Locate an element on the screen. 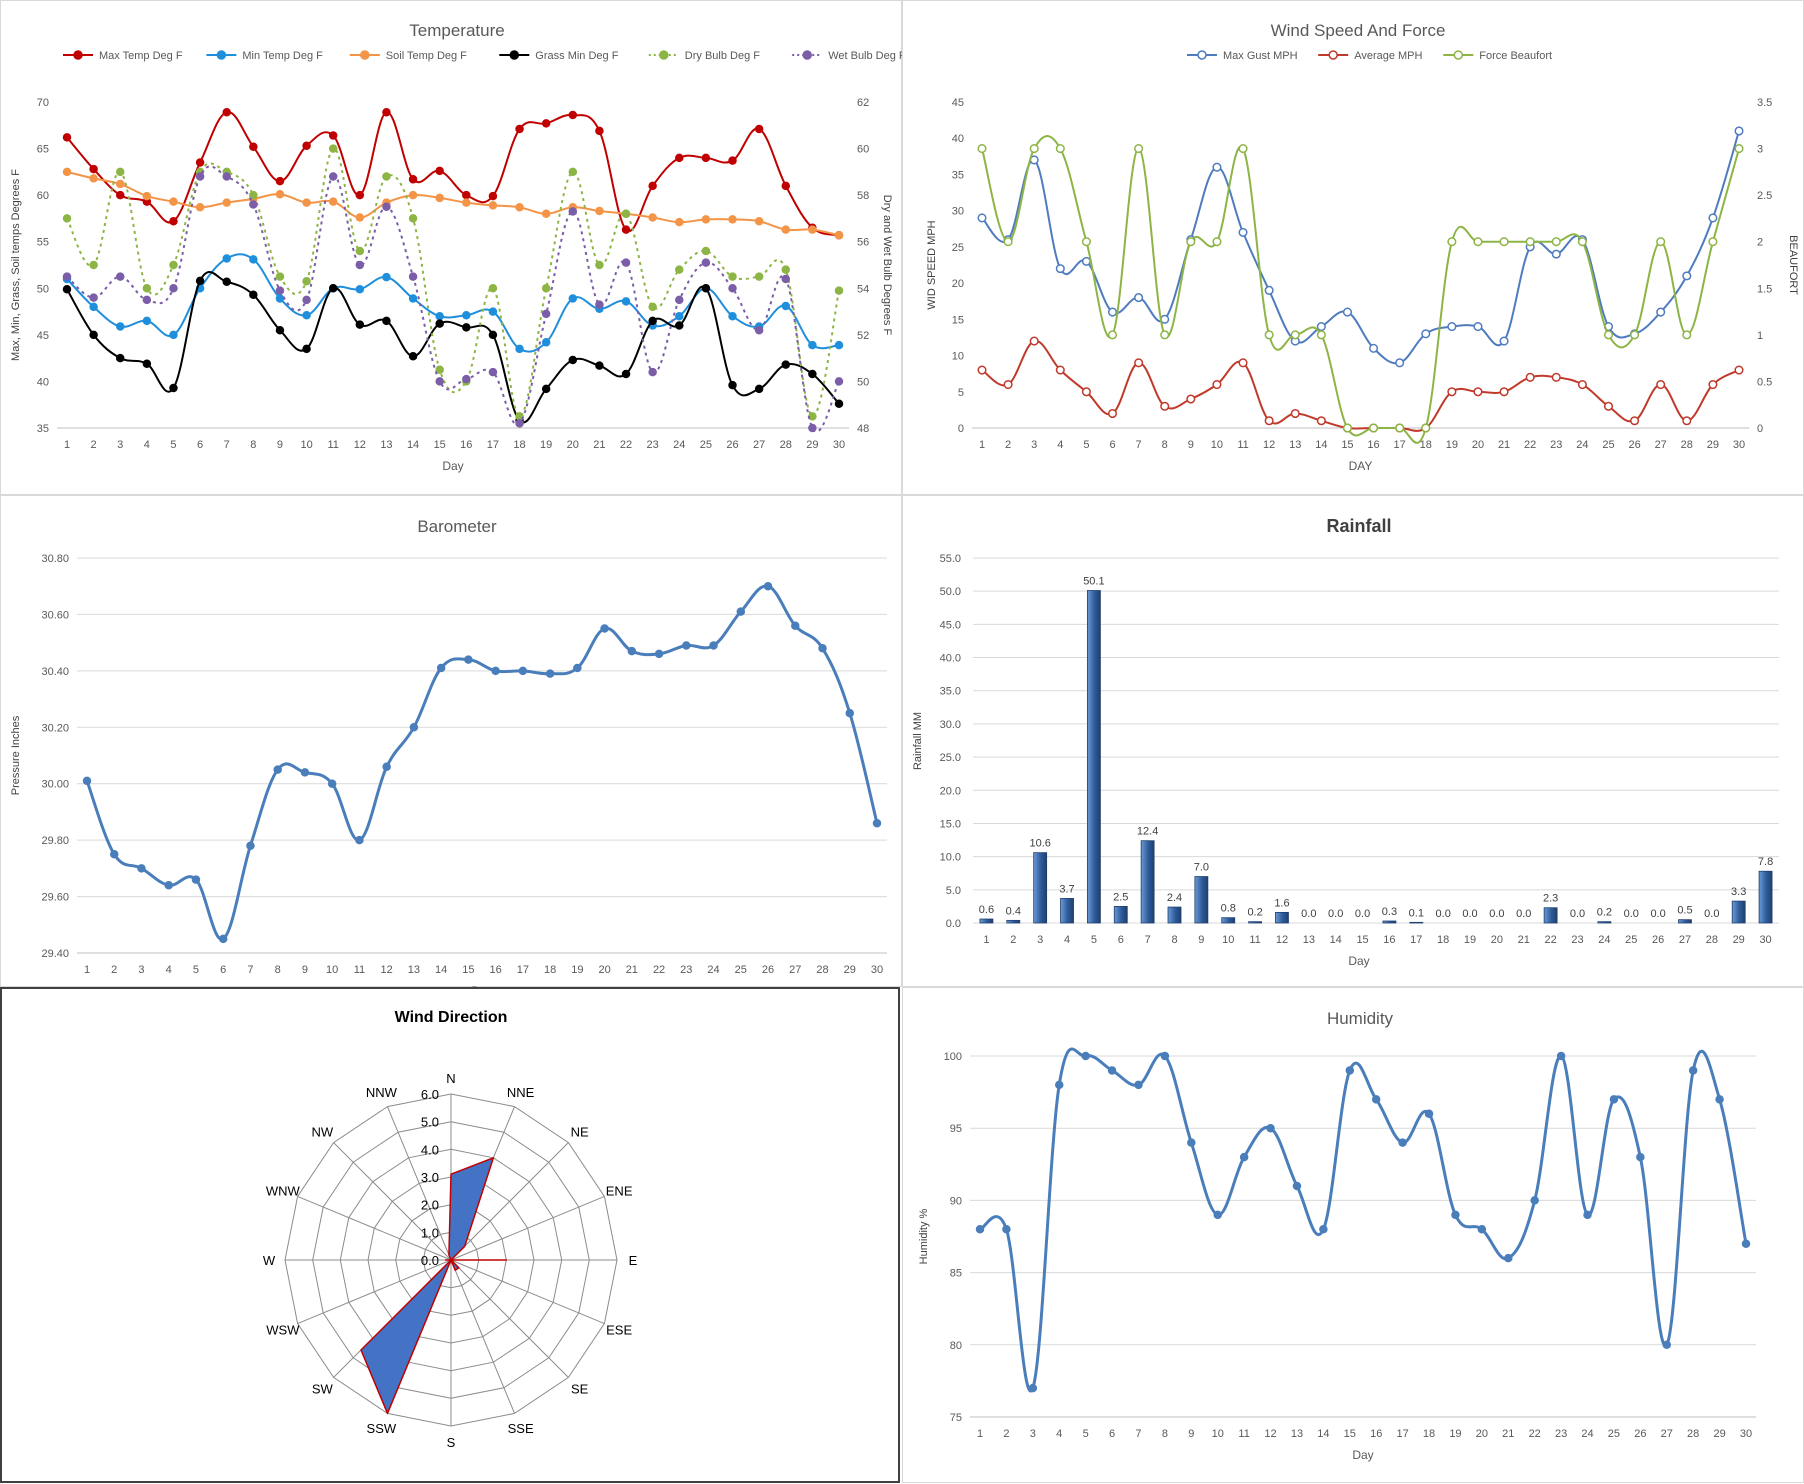 Image resolution: width=1804 pixels, height=1484 pixels. x-tick-label: 9 is located at coordinates (1201, 940).